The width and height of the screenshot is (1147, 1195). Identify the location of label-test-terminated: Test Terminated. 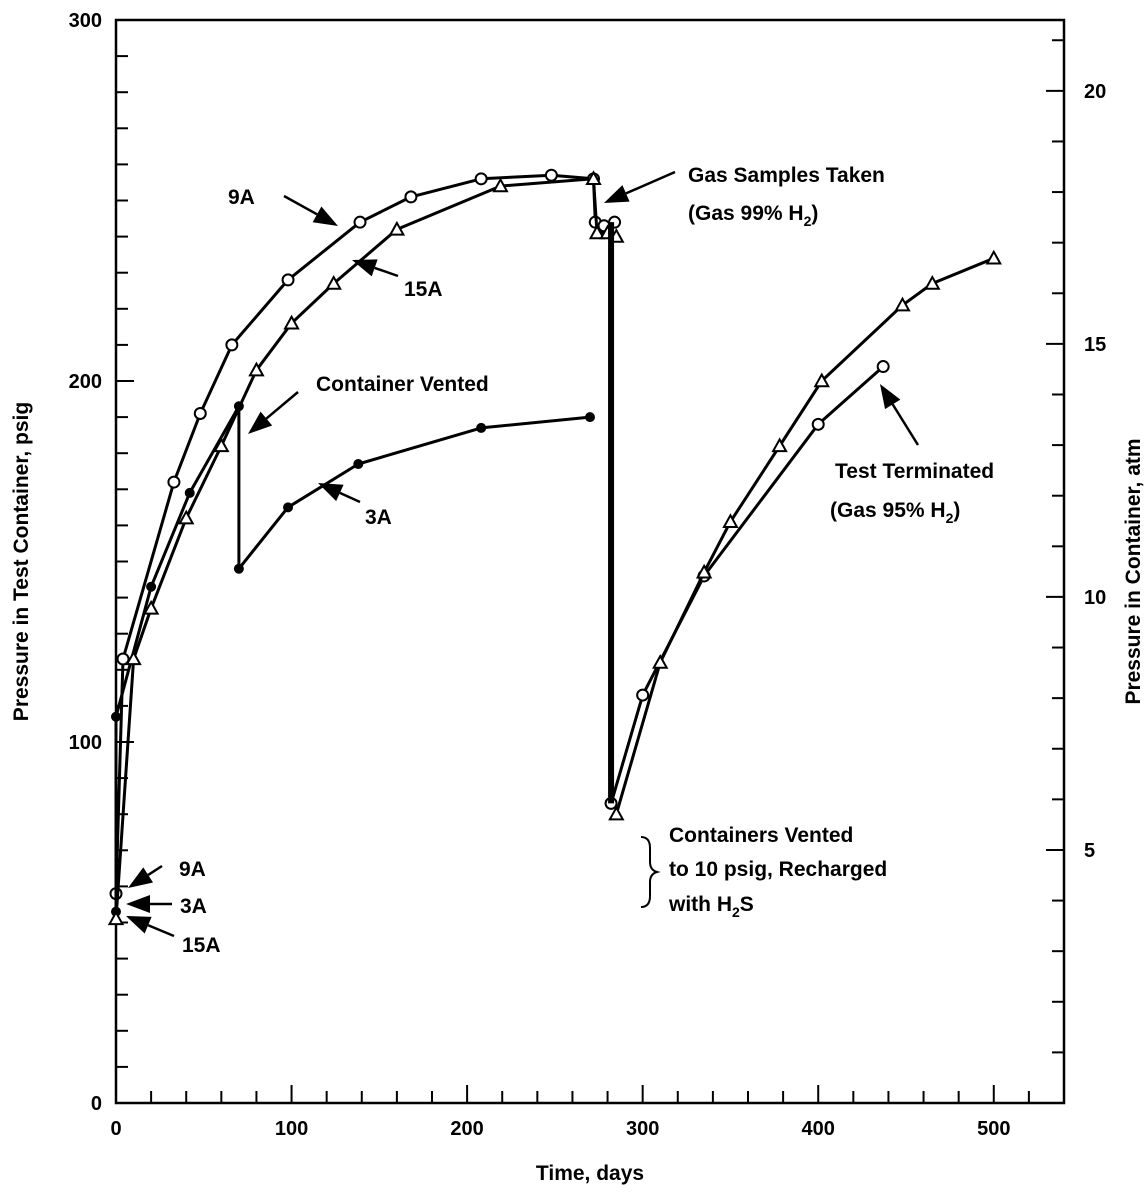
(914, 471).